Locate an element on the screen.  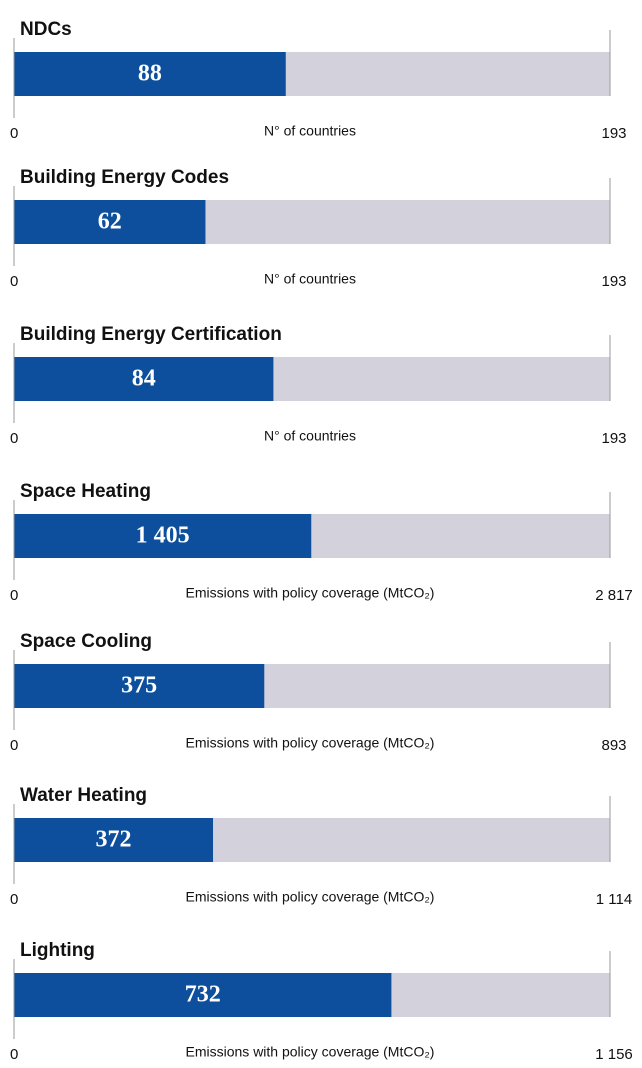
bar-value-label: 84 is located at coordinates (144, 379).